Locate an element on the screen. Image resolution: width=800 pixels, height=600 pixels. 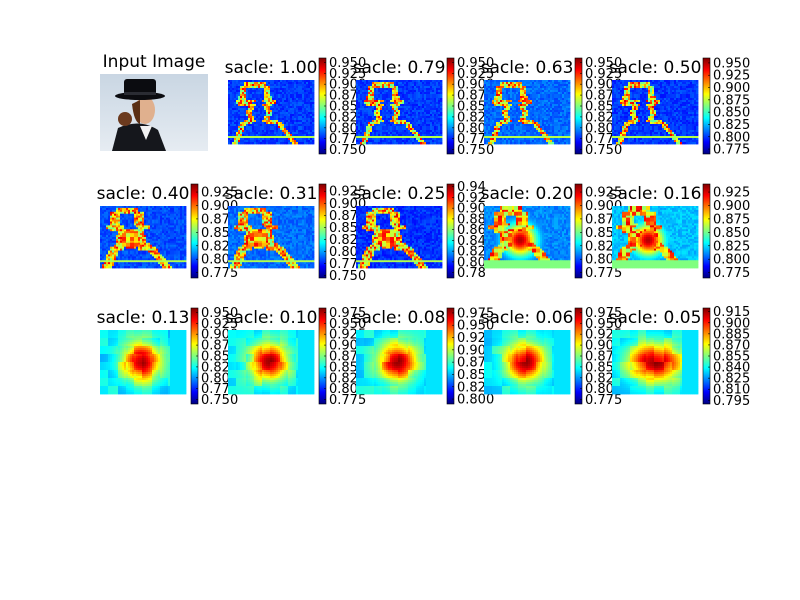
panel-title: sacle: 1.00 is located at coordinates (271, 68).